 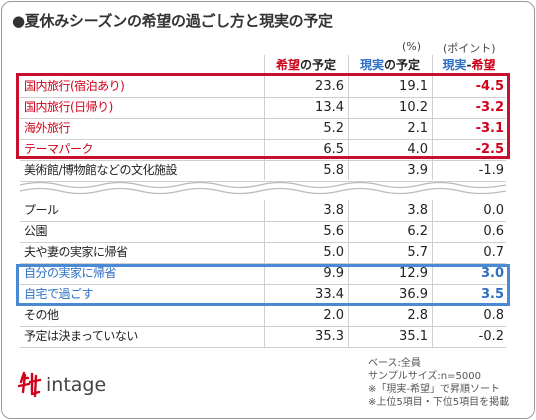 What do you see at coordinates (413, 294) in the screenshot?
I see `value-real: 36.9` at bounding box center [413, 294].